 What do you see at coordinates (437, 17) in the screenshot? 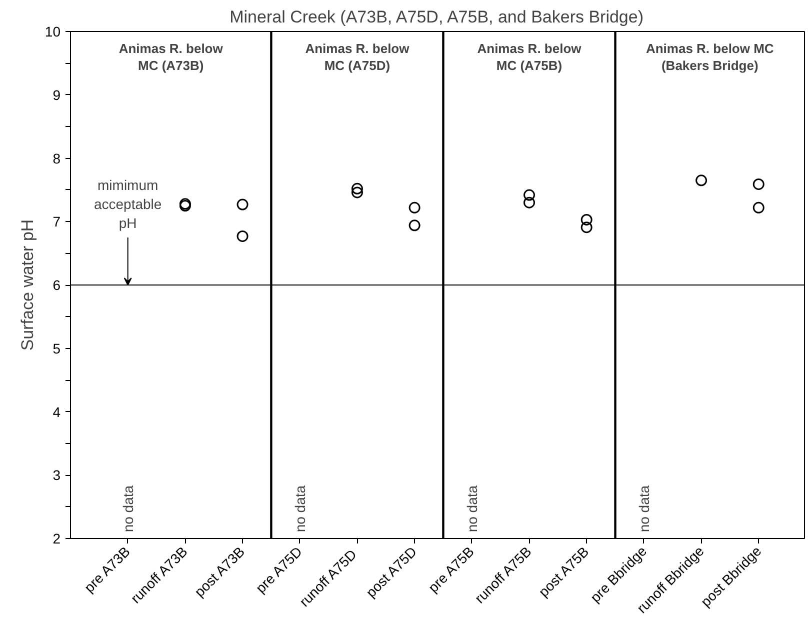
I see `chart-title: Mineral Creek (A73B, A75D, A75B, and Bakers Bridge)` at bounding box center [437, 17].